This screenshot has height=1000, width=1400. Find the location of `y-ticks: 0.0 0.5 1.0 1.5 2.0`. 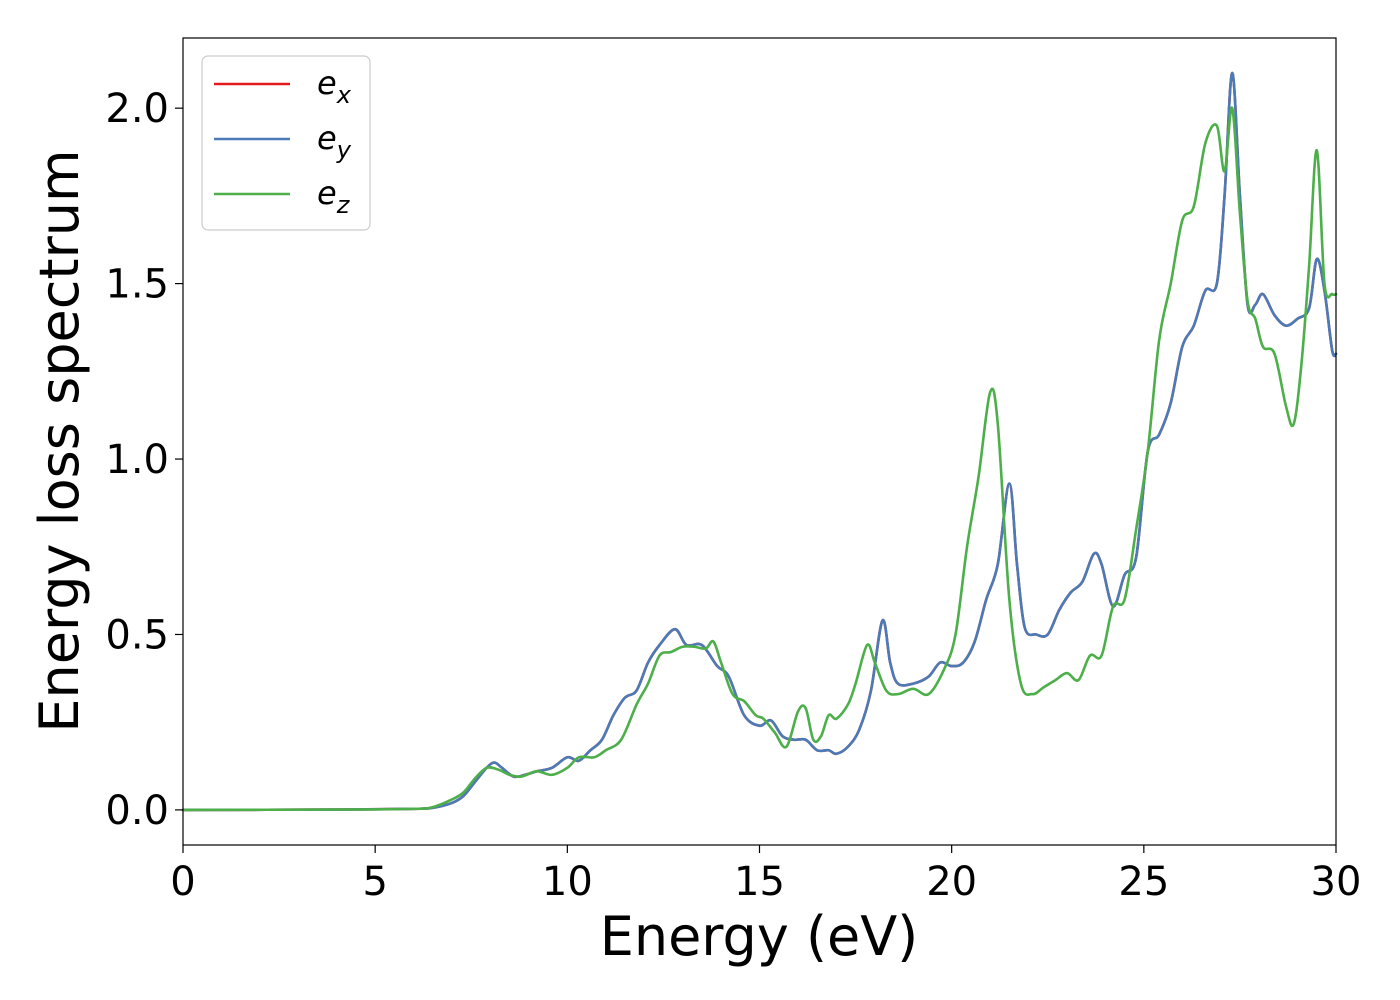

y-ticks: 0.0 0.5 1.0 1.5 2.0 is located at coordinates (144, 460).